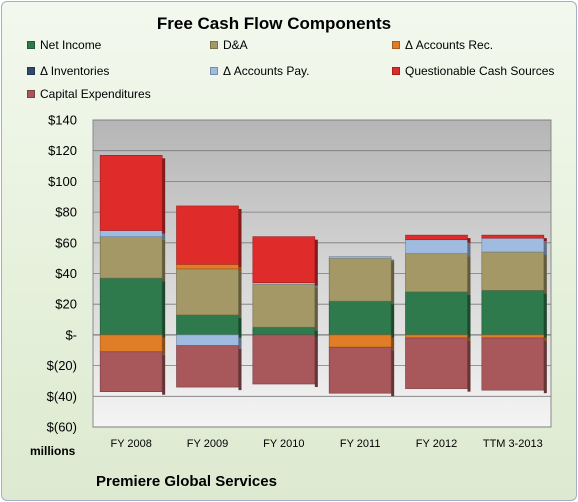 The image size is (578, 502). What do you see at coordinates (360, 444) in the screenshot?
I see `x-tick-label: FY 2011` at bounding box center [360, 444].